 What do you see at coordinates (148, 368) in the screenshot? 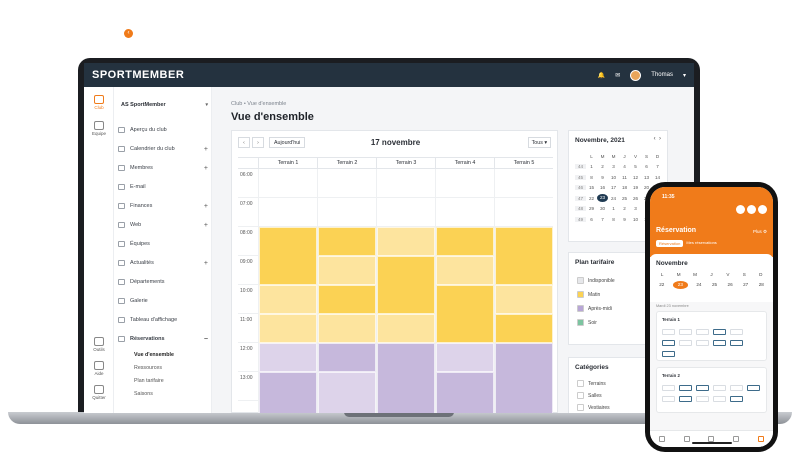
I see `sidebar-sub-resources: Ressources` at bounding box center [148, 368].